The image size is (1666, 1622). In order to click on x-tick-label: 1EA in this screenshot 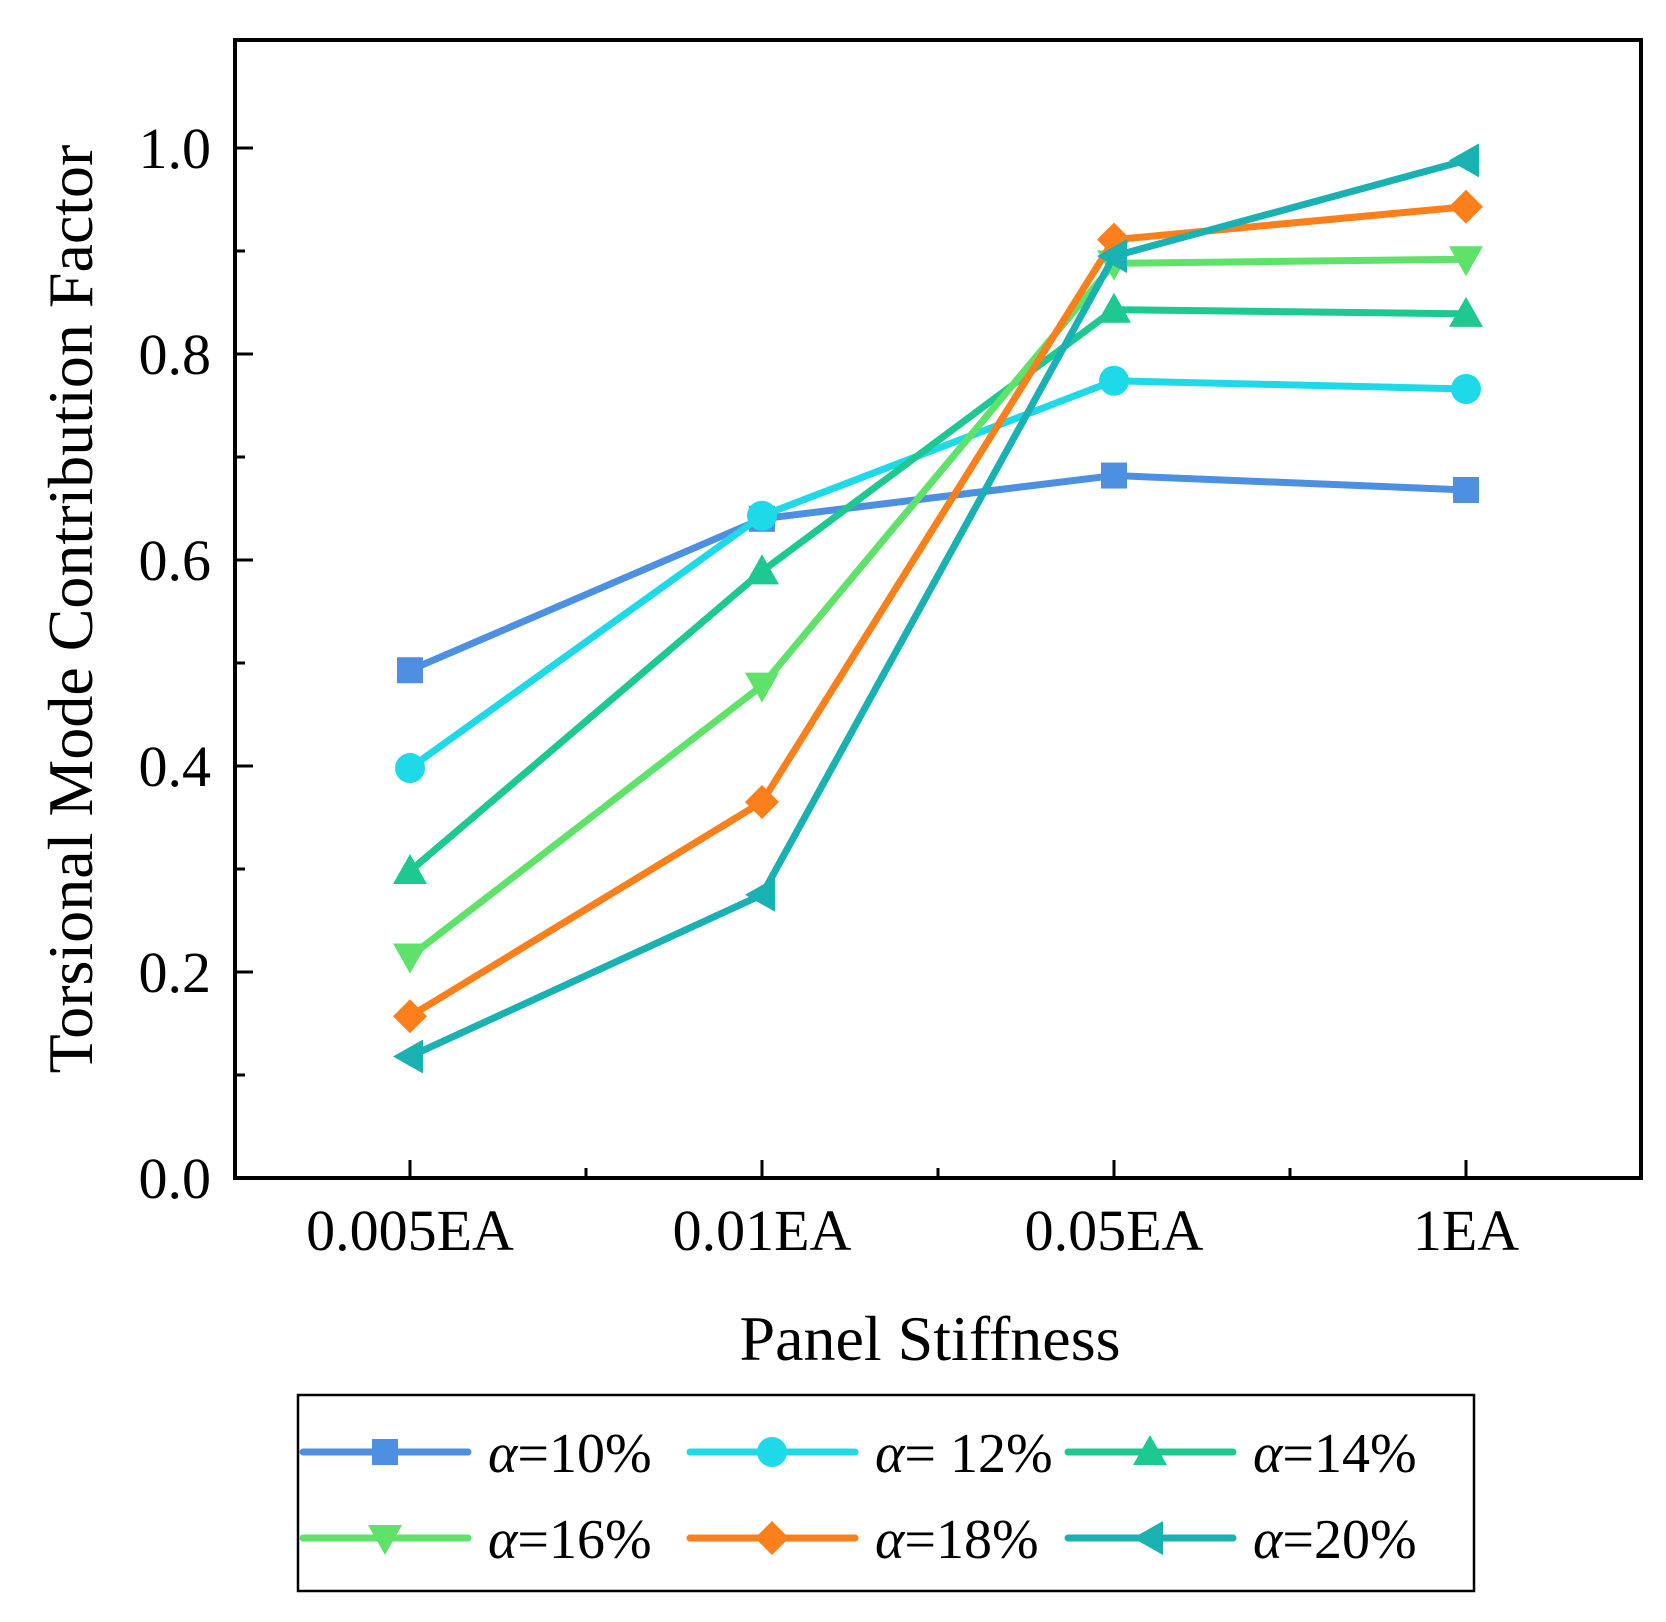, I will do `click(1466, 1230)`.